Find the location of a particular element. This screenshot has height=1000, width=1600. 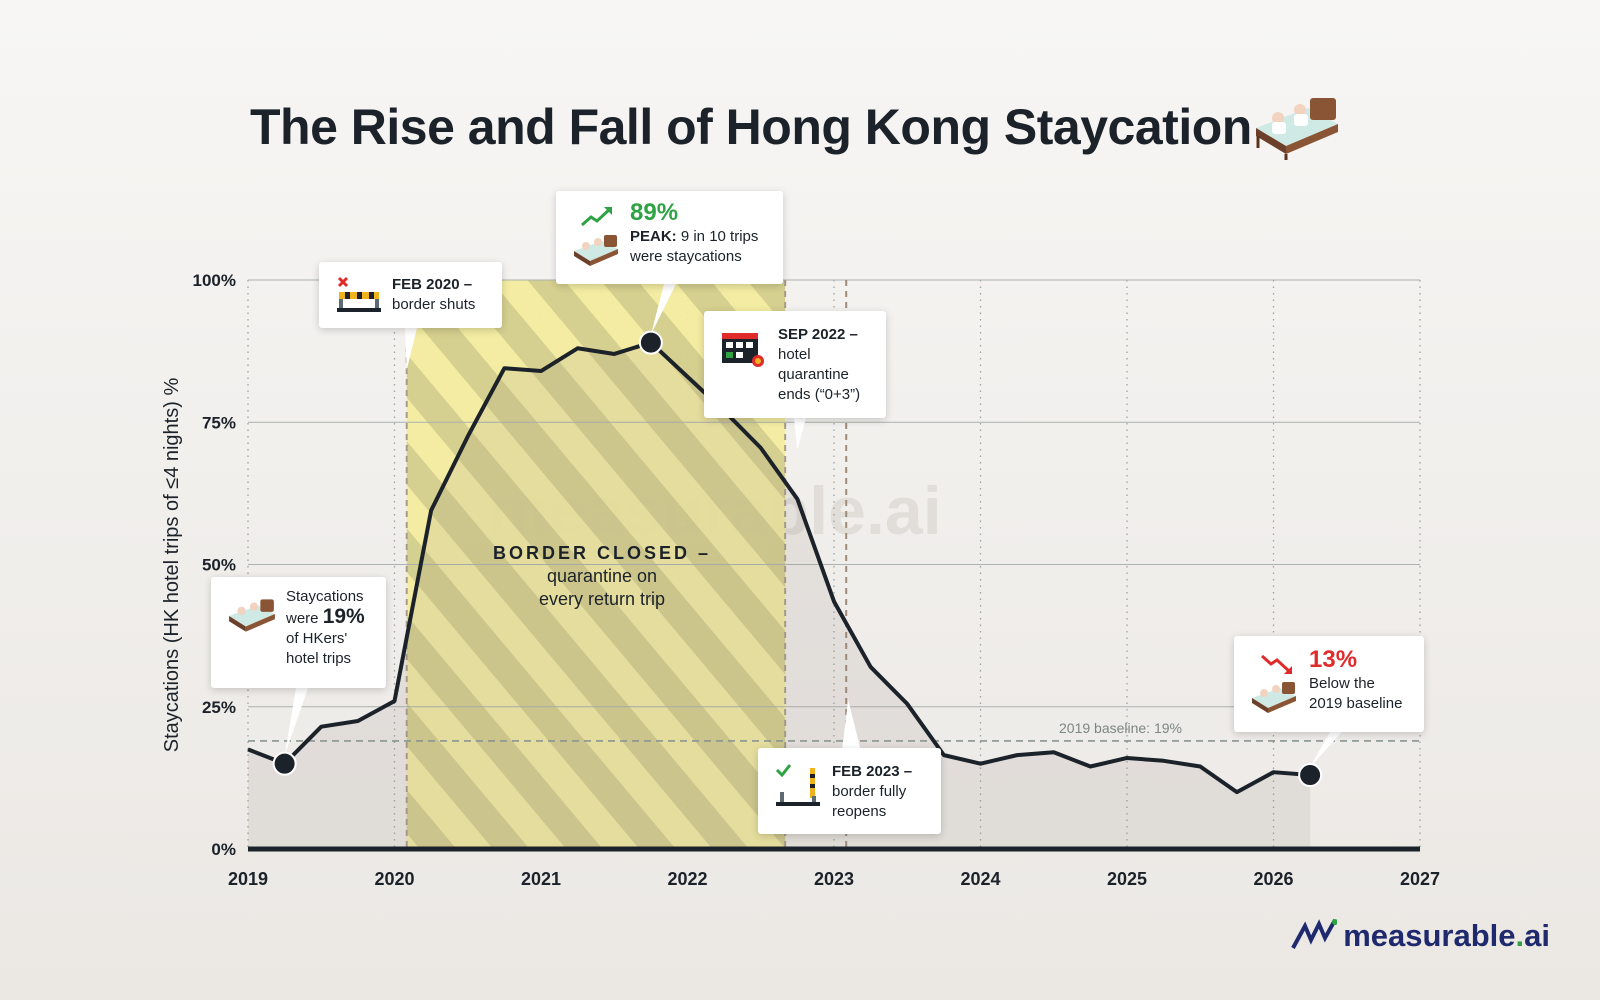

start-line2a: were is located at coordinates (304, 618).